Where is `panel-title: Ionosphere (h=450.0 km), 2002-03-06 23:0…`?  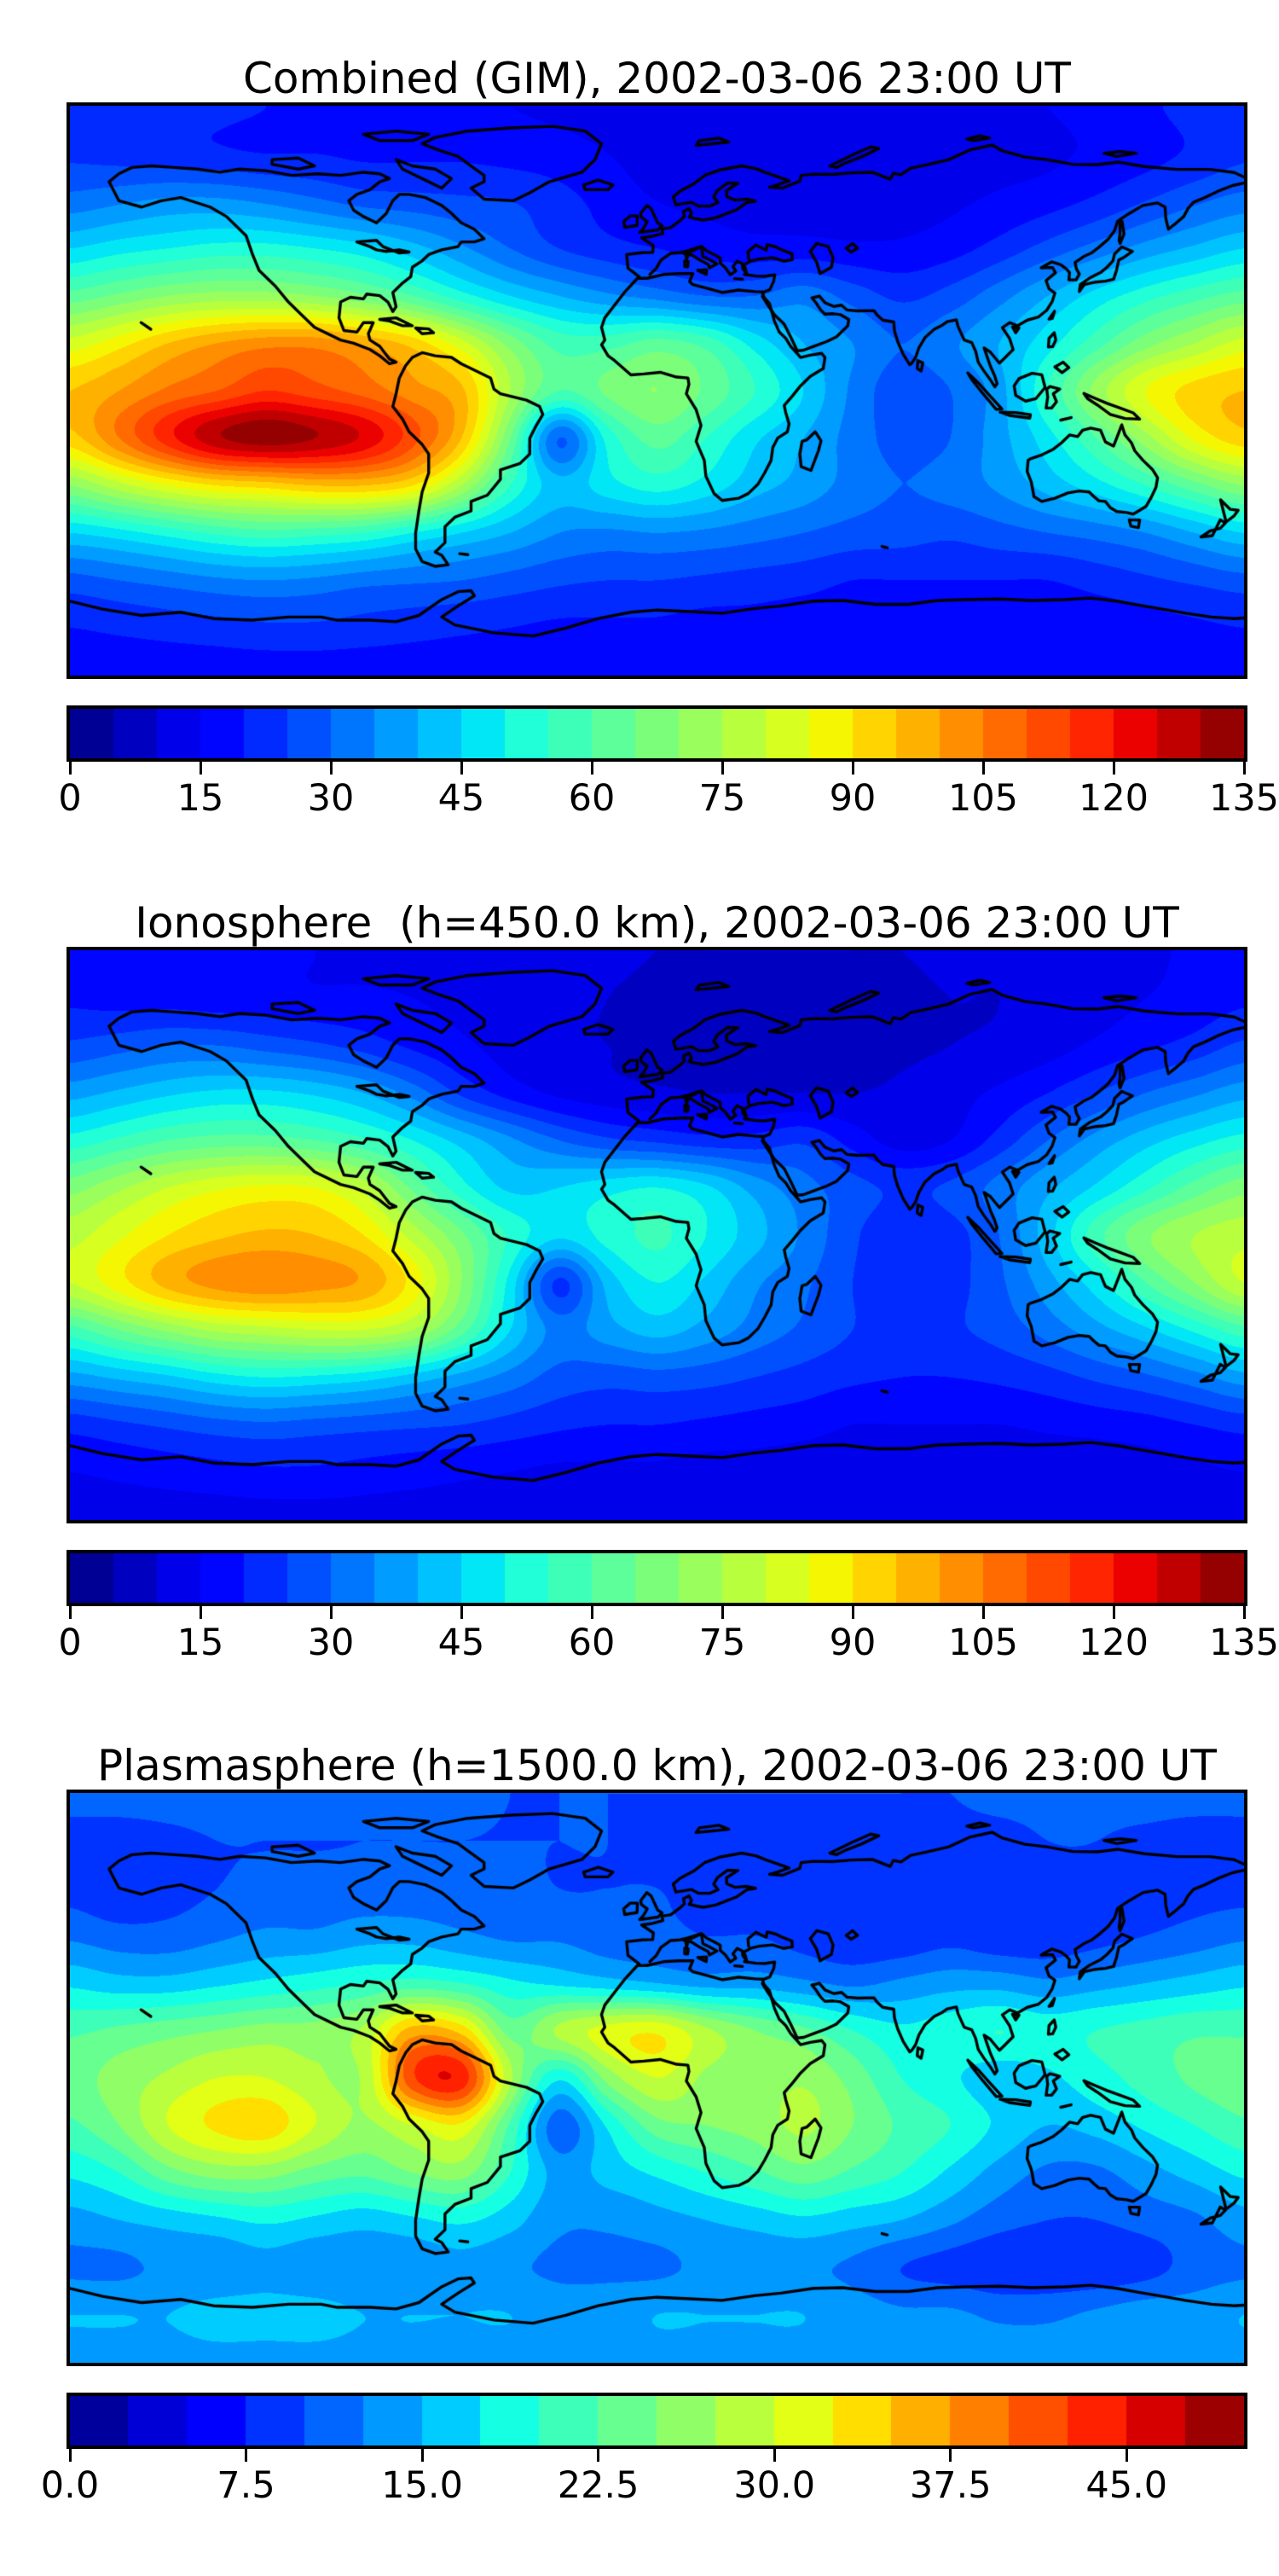 panel-title: Ionosphere (h=450.0 km), 2002-03-06 23:0… is located at coordinates (657, 923).